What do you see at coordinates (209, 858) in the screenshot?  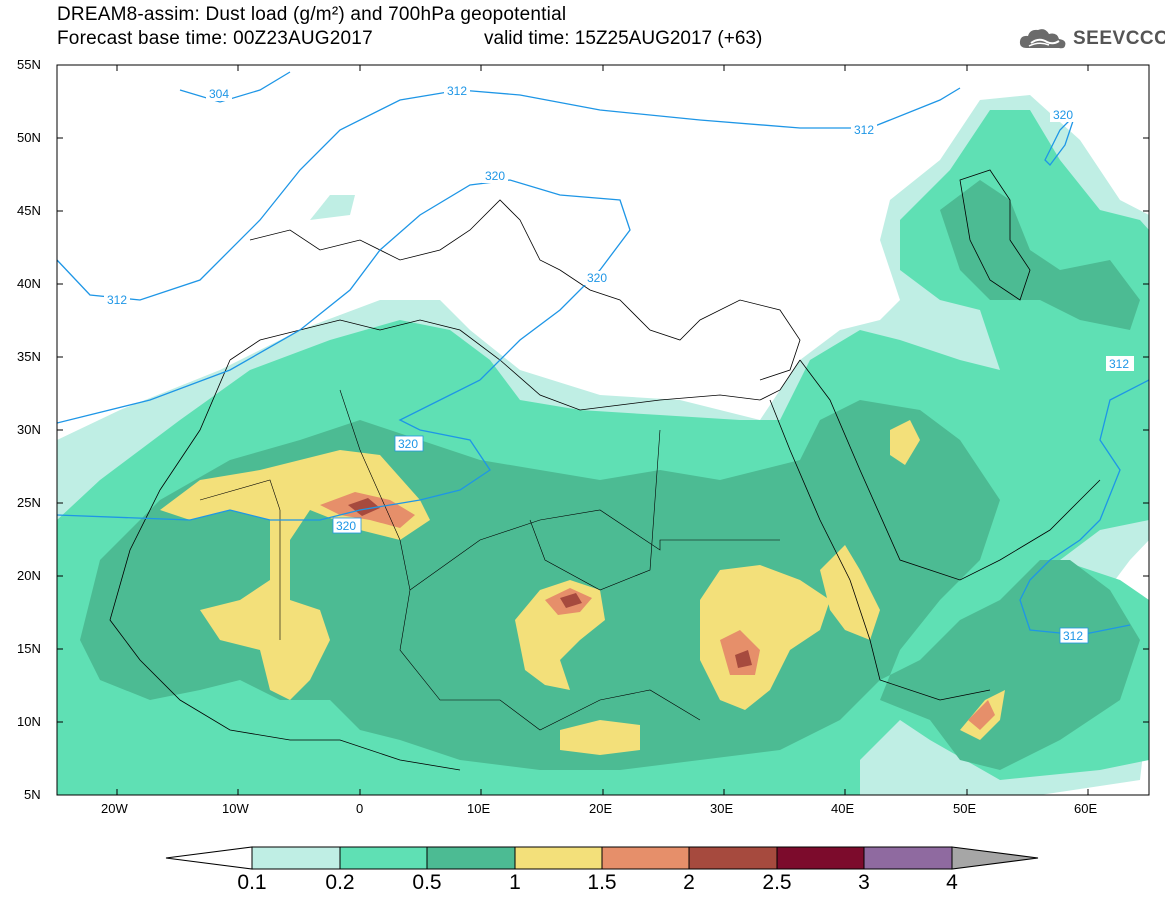 I see `colorbar-under` at bounding box center [209, 858].